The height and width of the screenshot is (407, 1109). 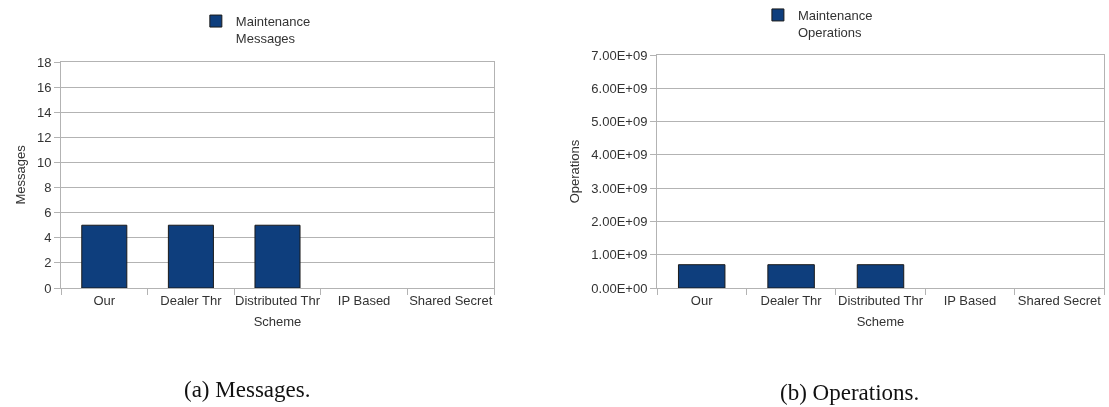 I want to click on y-tick-label: 0, so click(x=48, y=288).